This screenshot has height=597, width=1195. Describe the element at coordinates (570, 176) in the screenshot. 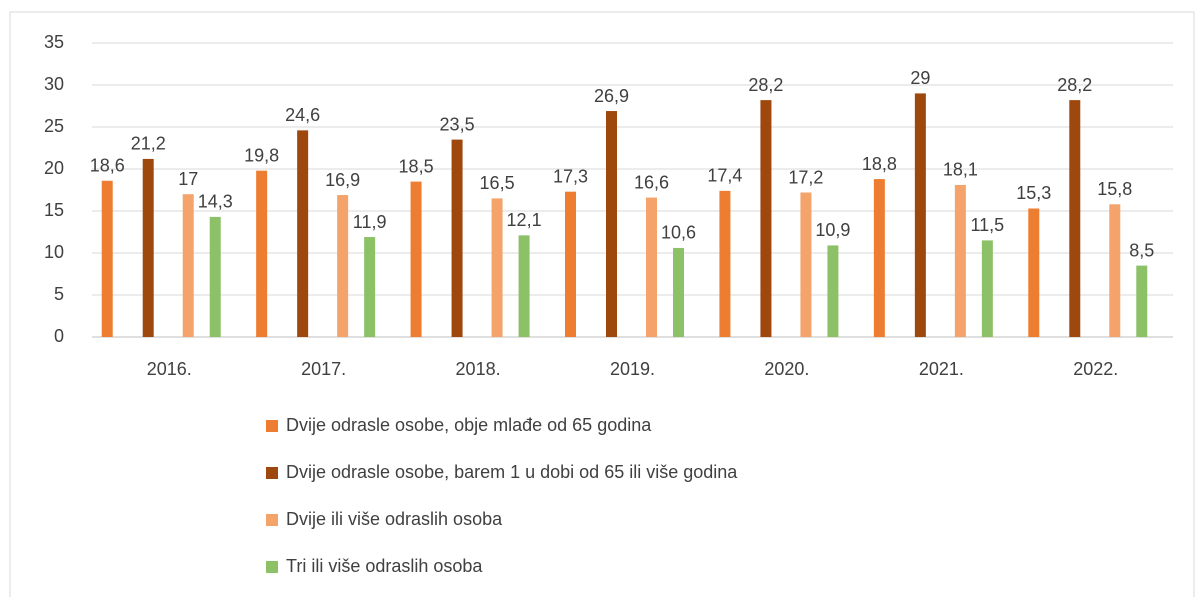

I see `value-label: 17,3` at that location.